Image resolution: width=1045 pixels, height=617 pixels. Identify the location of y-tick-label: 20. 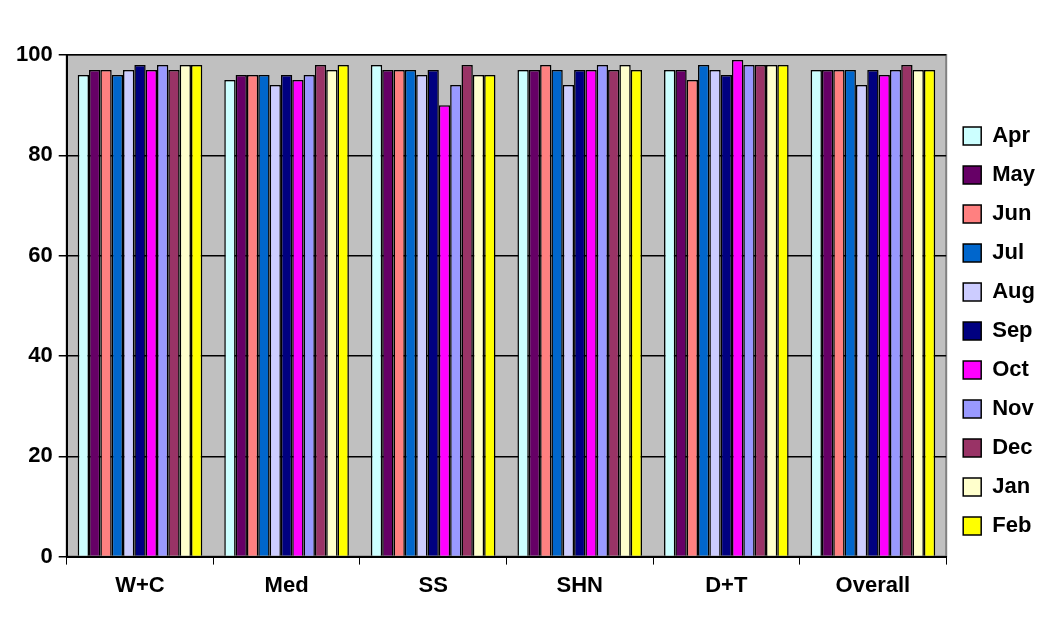
(40, 455).